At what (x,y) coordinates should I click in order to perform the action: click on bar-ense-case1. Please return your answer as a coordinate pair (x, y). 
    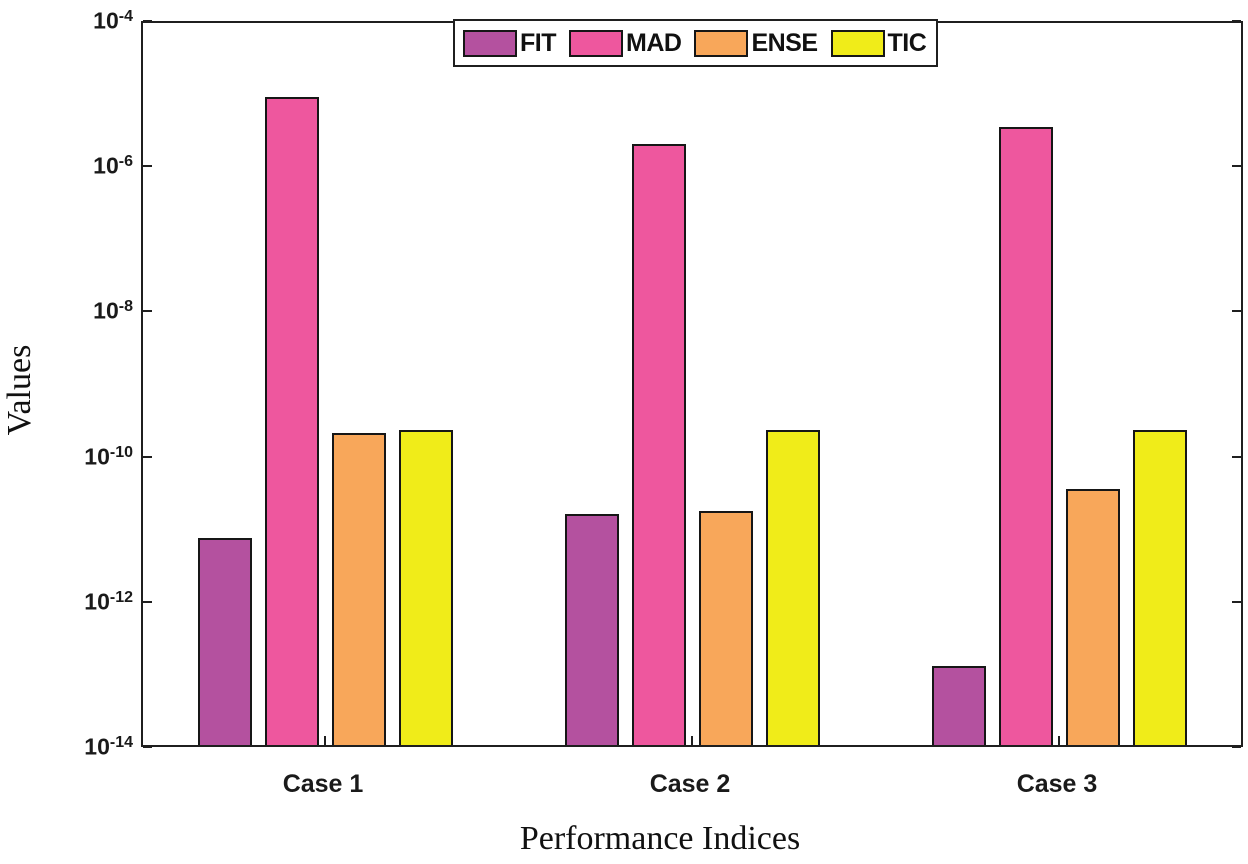
    Looking at the image, I should click on (358, 589).